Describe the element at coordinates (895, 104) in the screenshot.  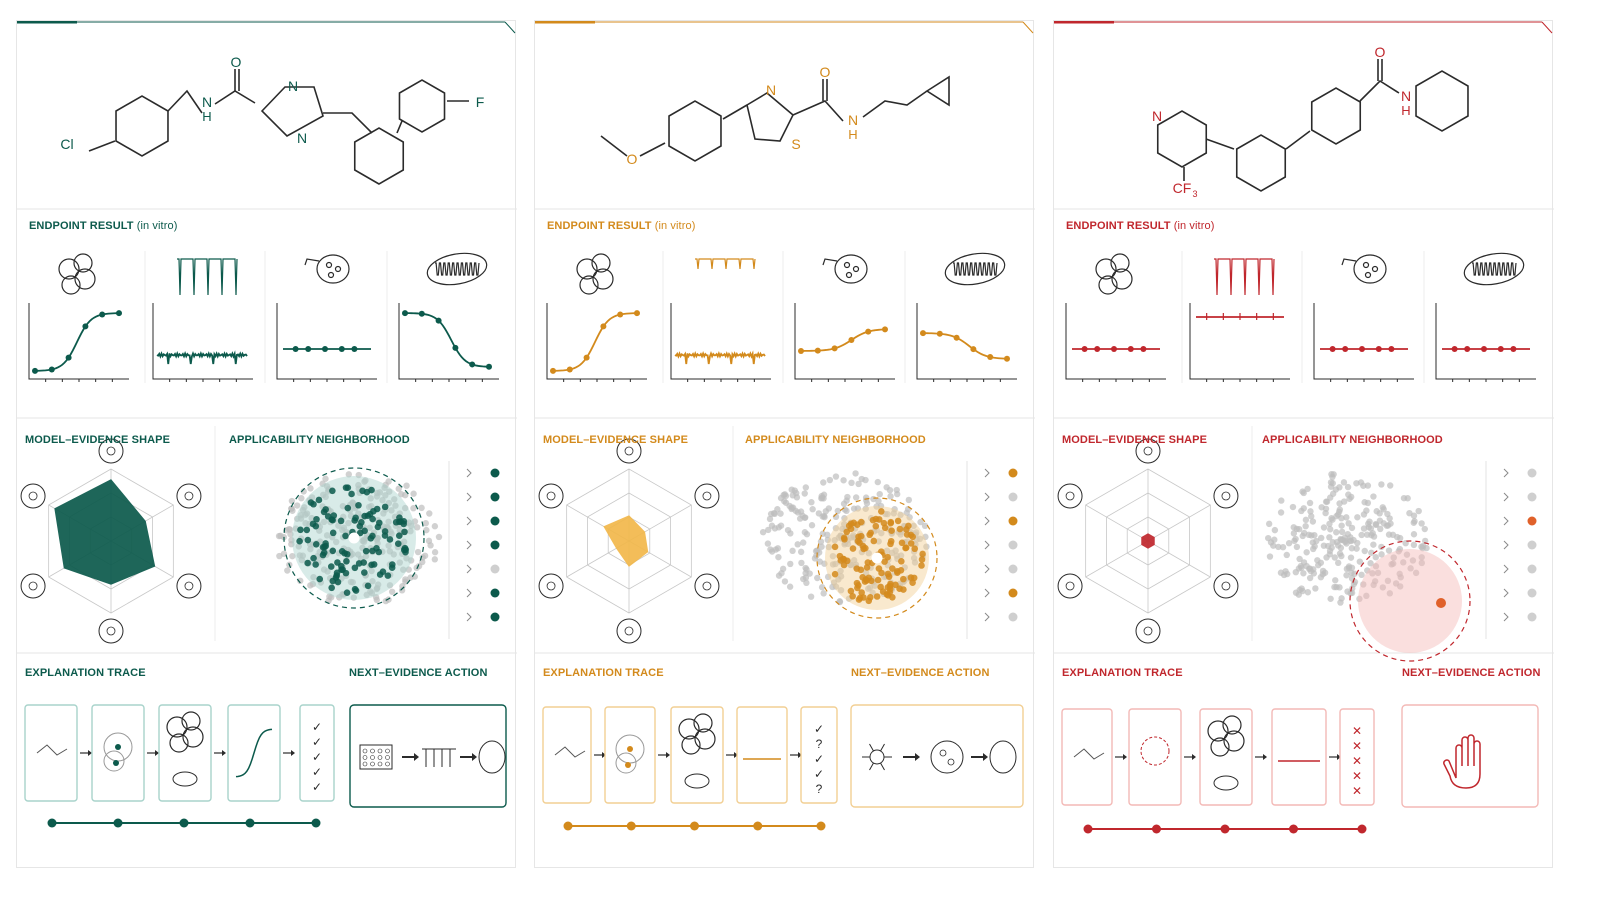
I see `bond-chain` at that location.